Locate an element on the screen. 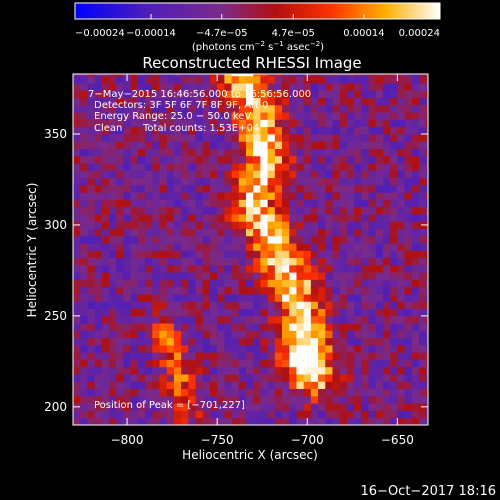 The image size is (500, 500). colorbar-tick-label: −0.00014 is located at coordinates (151, 33).